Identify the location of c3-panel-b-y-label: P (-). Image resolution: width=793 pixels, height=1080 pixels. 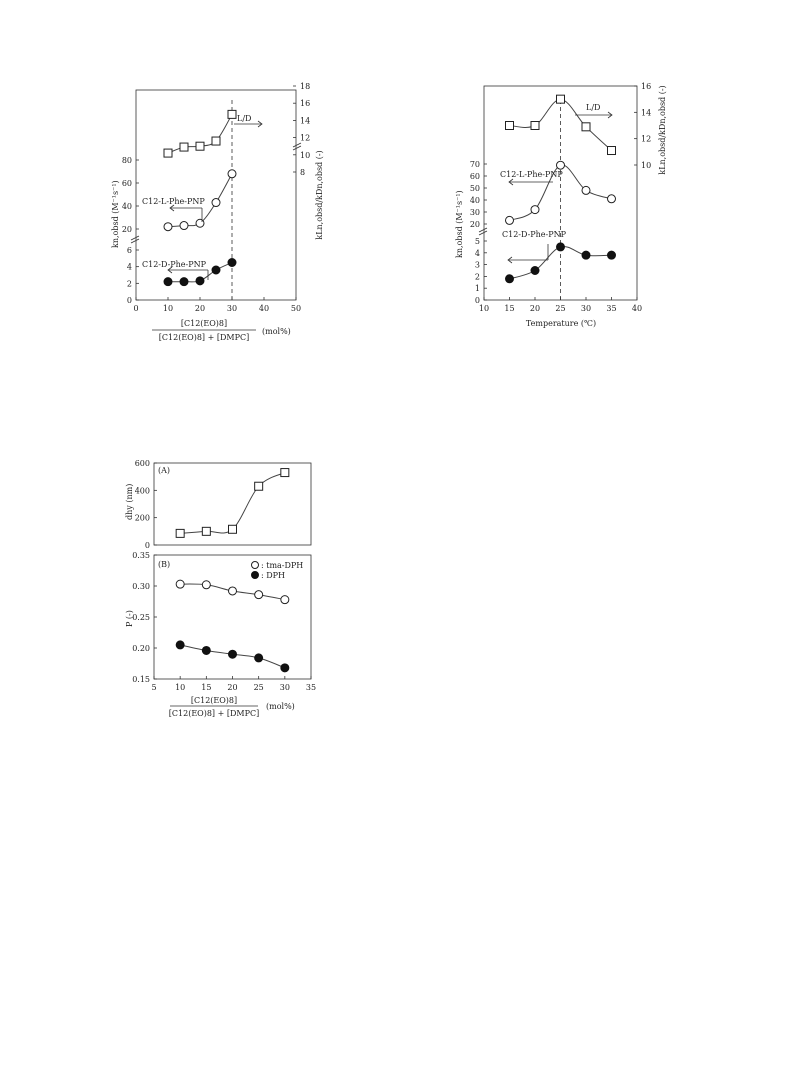
(129, 618).